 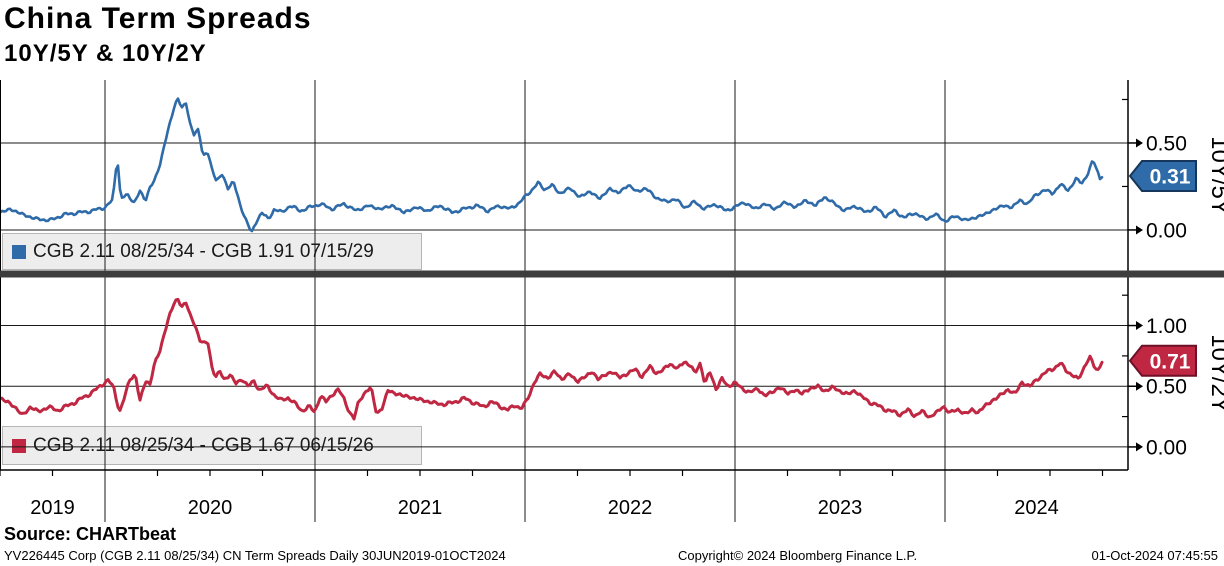 What do you see at coordinates (630, 508) in the screenshot?
I see `x-tick-label: 2022` at bounding box center [630, 508].